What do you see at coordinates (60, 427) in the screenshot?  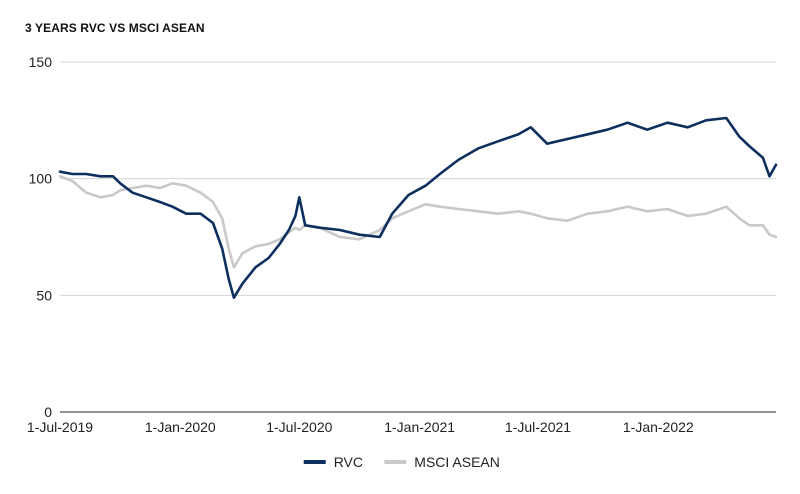 I see `x-tick-label: 1-Jul-2019` at bounding box center [60, 427].